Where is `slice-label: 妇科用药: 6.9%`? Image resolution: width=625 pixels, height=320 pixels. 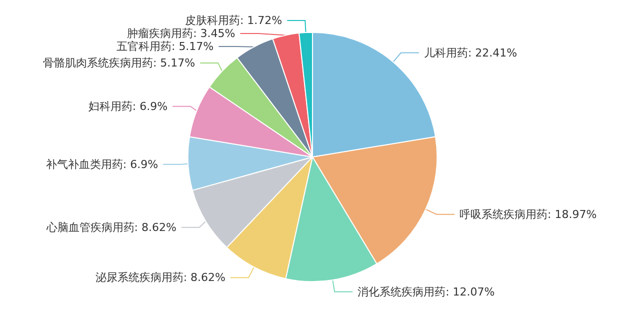
slice-label: 妇科用药: 6.9% is located at coordinates (128, 106).